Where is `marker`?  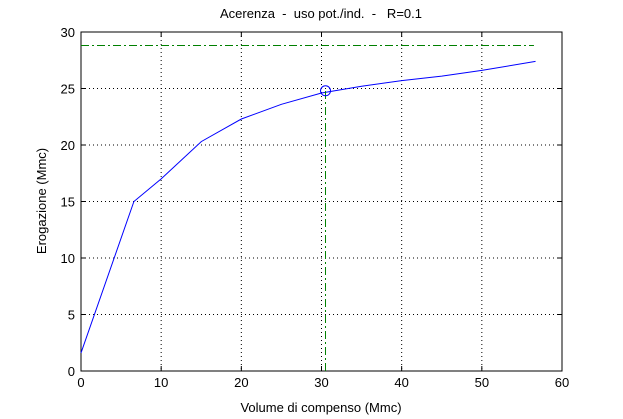
marker is located at coordinates (326, 91).